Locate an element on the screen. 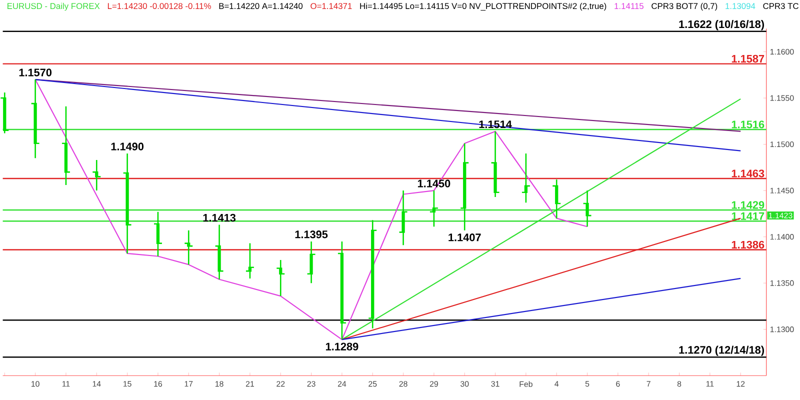  text: 1.14115 is located at coordinates (629, 6).